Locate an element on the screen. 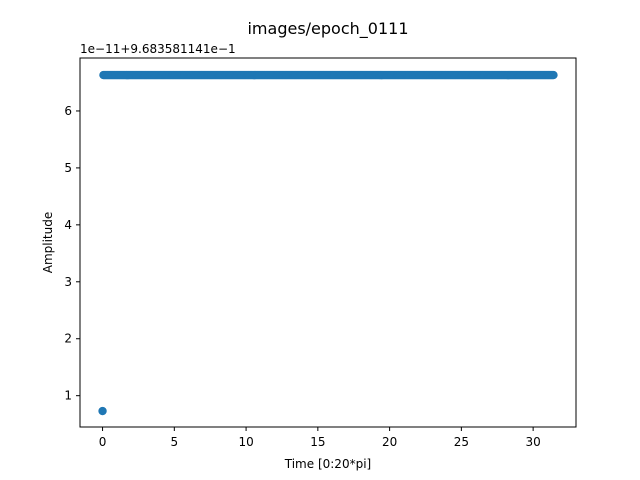  x-tick-label: 25 is located at coordinates (461, 442).